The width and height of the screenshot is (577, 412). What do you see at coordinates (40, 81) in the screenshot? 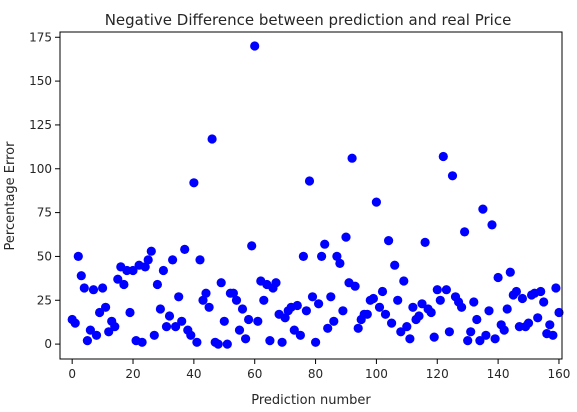
I see `y-tick-label: 150` at bounding box center [40, 81].